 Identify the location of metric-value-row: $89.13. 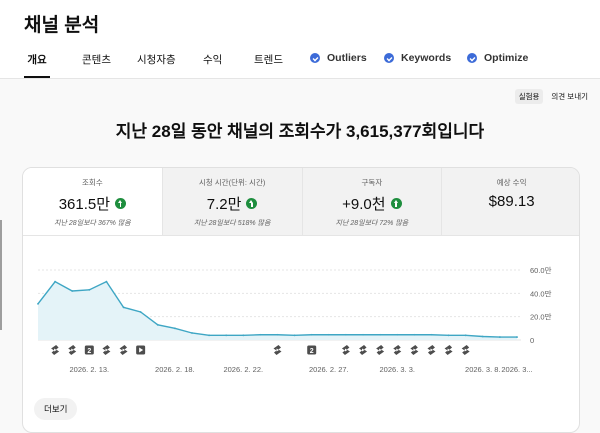
(510, 201).